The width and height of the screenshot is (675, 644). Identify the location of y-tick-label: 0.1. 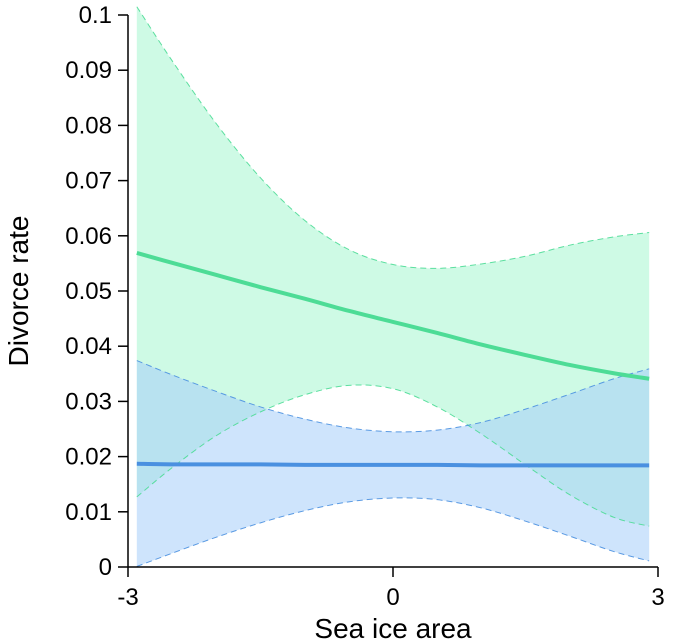
(95, 15).